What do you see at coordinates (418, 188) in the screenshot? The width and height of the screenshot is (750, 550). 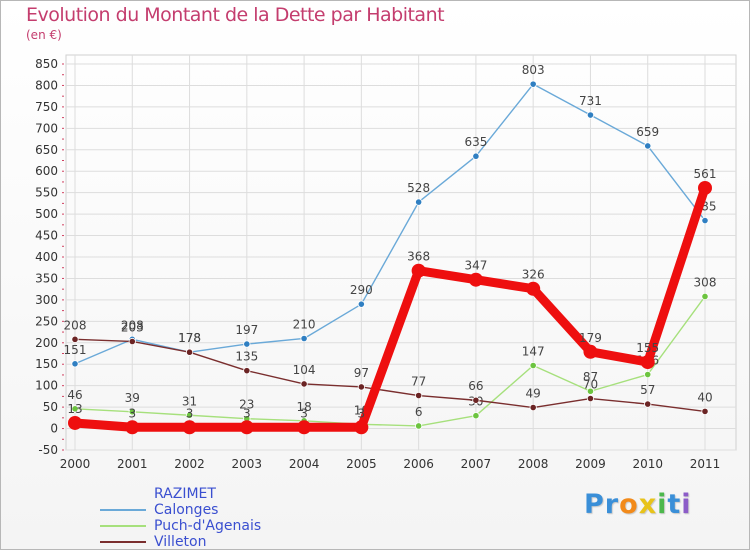 I see `data-label-calonges: 528` at bounding box center [418, 188].